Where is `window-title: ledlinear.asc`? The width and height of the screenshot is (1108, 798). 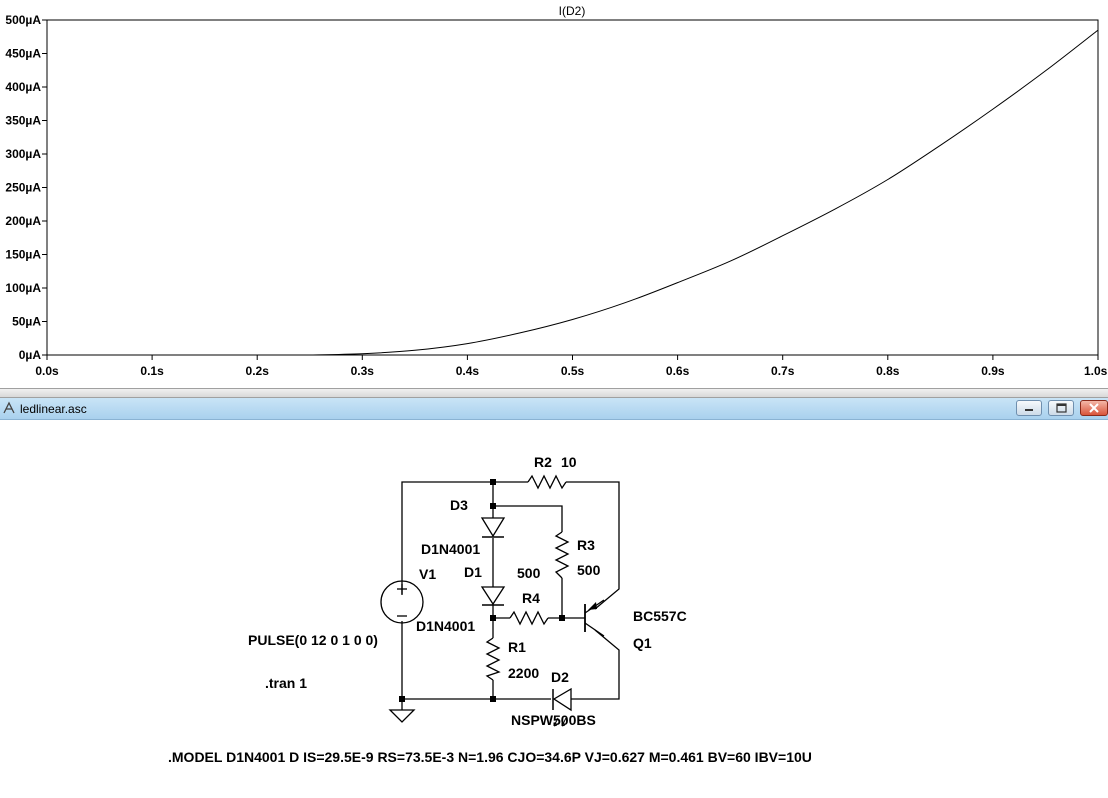
window-title: ledlinear.asc is located at coordinates (53, 409).